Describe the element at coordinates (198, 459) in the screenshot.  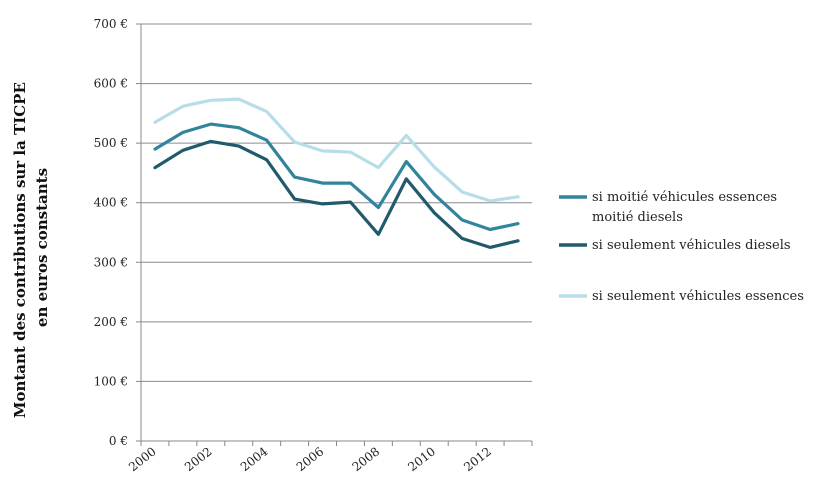
I see `x-tick-label: 2002` at that location.